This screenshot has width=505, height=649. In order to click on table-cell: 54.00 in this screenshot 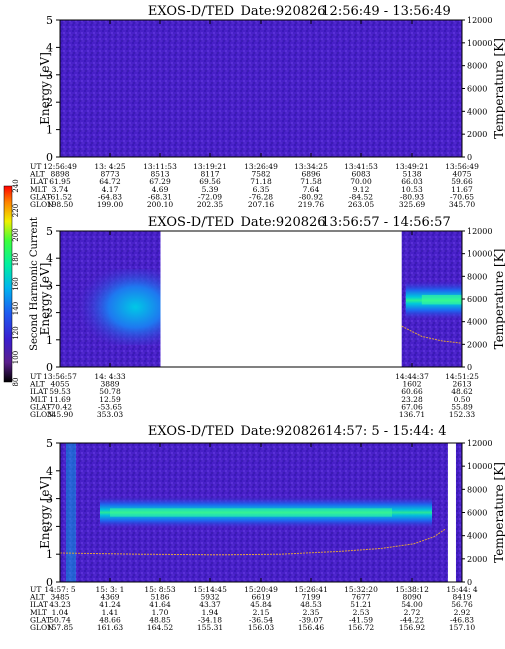, I will do `click(412, 604)`.